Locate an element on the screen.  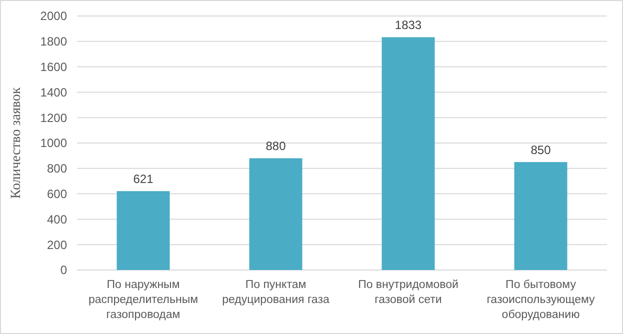
data-label: 850 is located at coordinates (541, 150).